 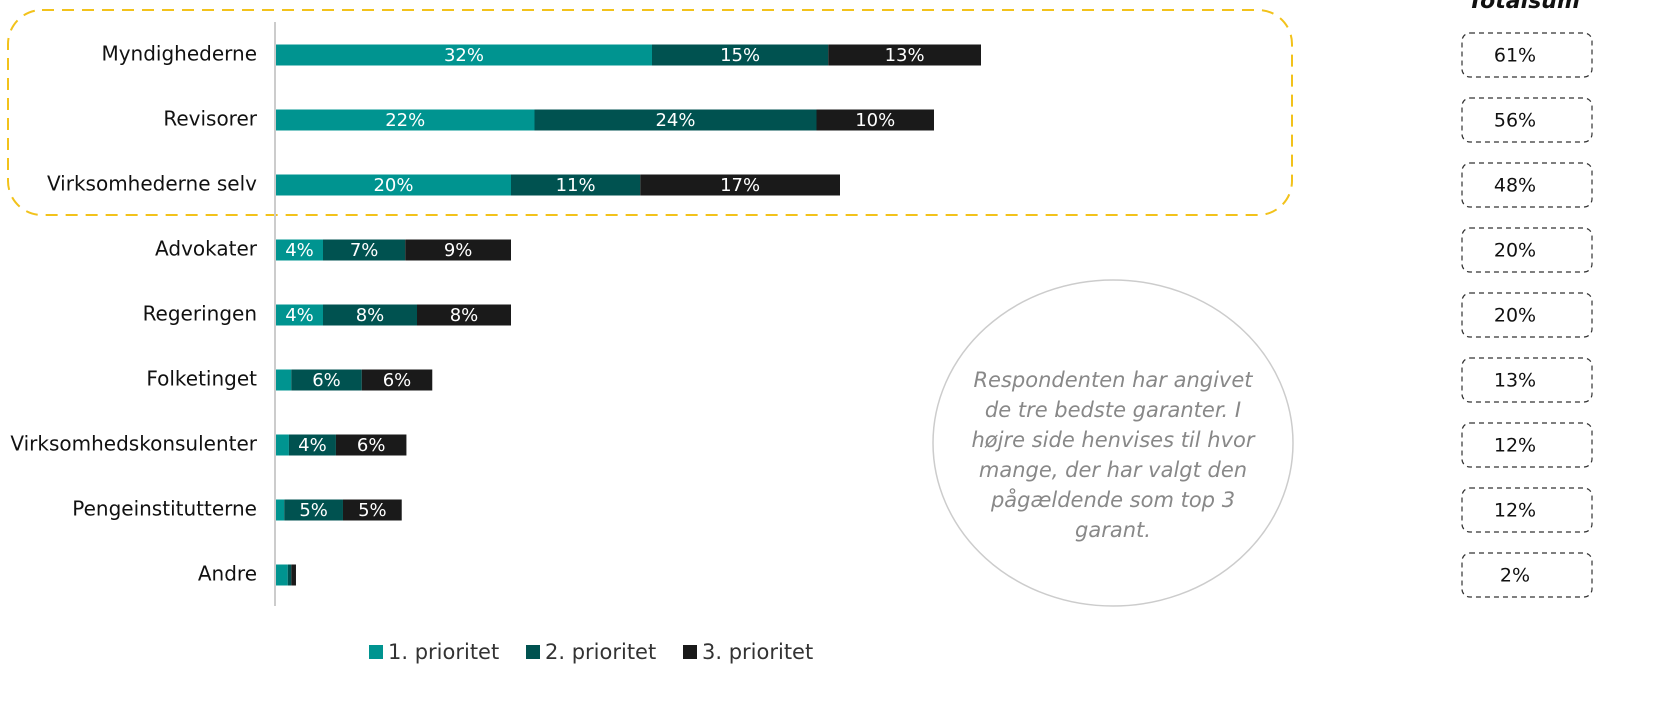 What do you see at coordinates (1515, 56) in the screenshot?
I see `total-label: 61%` at bounding box center [1515, 56].